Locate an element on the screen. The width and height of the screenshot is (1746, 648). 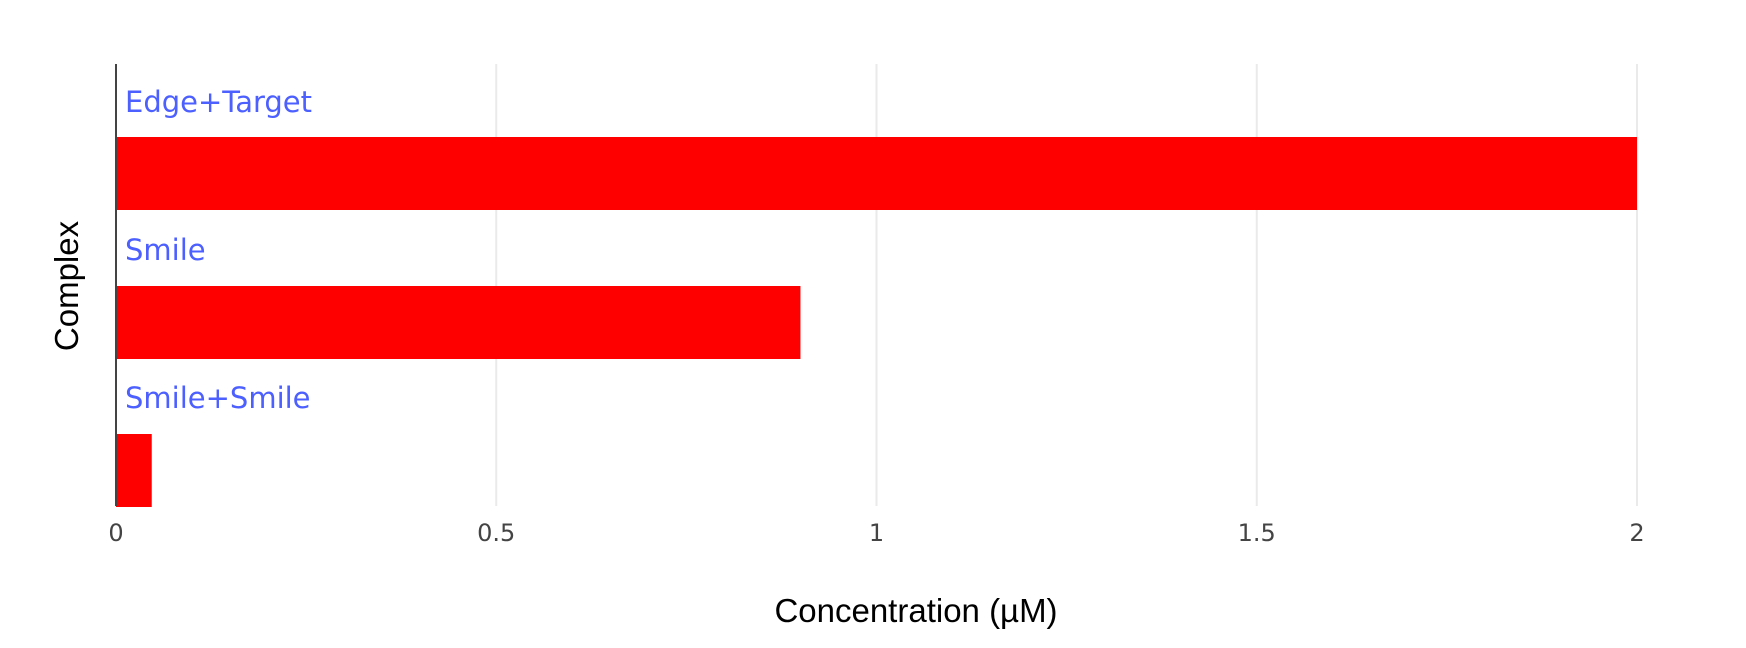
y-axis-title: Complex is located at coordinates (66, 285).